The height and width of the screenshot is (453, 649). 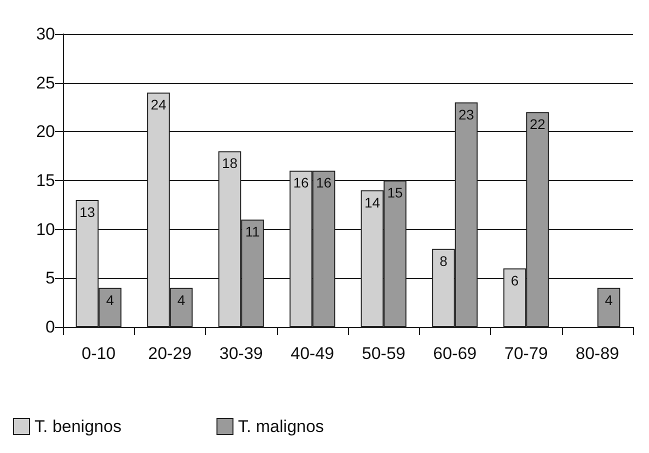 What do you see at coordinates (598, 353) in the screenshot?
I see `x-tick-label: 80-89` at bounding box center [598, 353].